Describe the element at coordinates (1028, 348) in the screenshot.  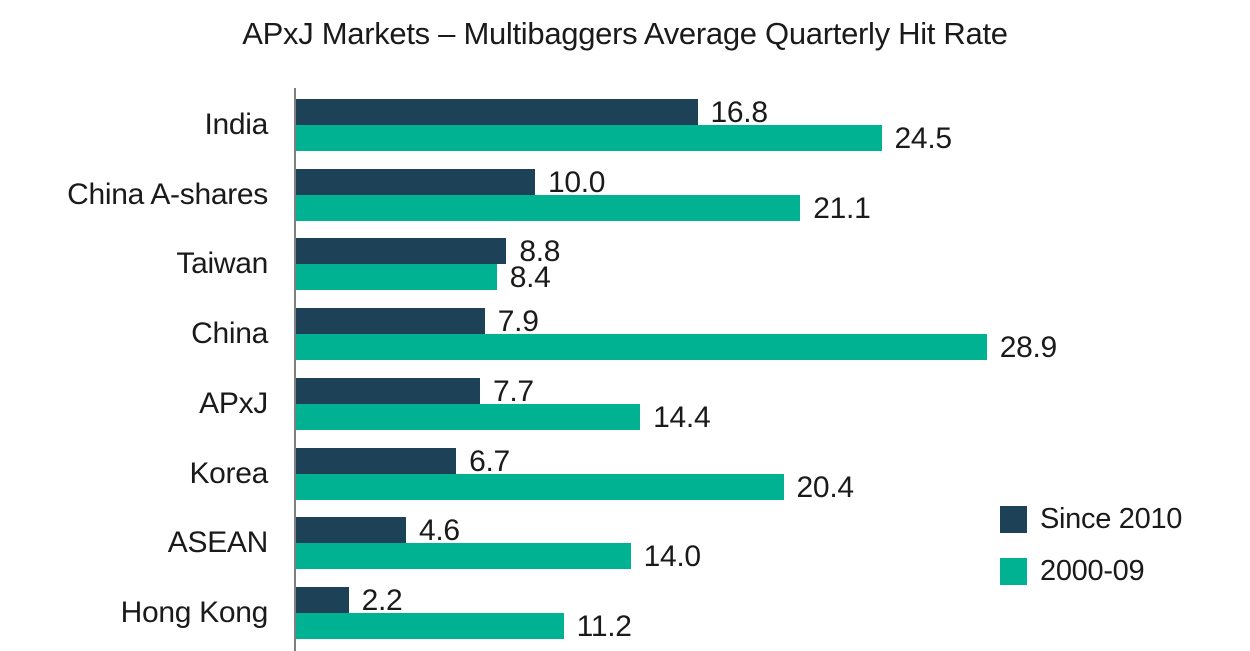
I see `value-label-2000-09-china: 28.9` at that location.